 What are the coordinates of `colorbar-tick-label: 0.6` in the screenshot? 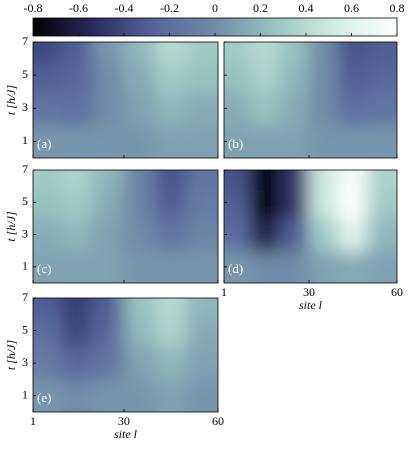 It's located at (351, 8).